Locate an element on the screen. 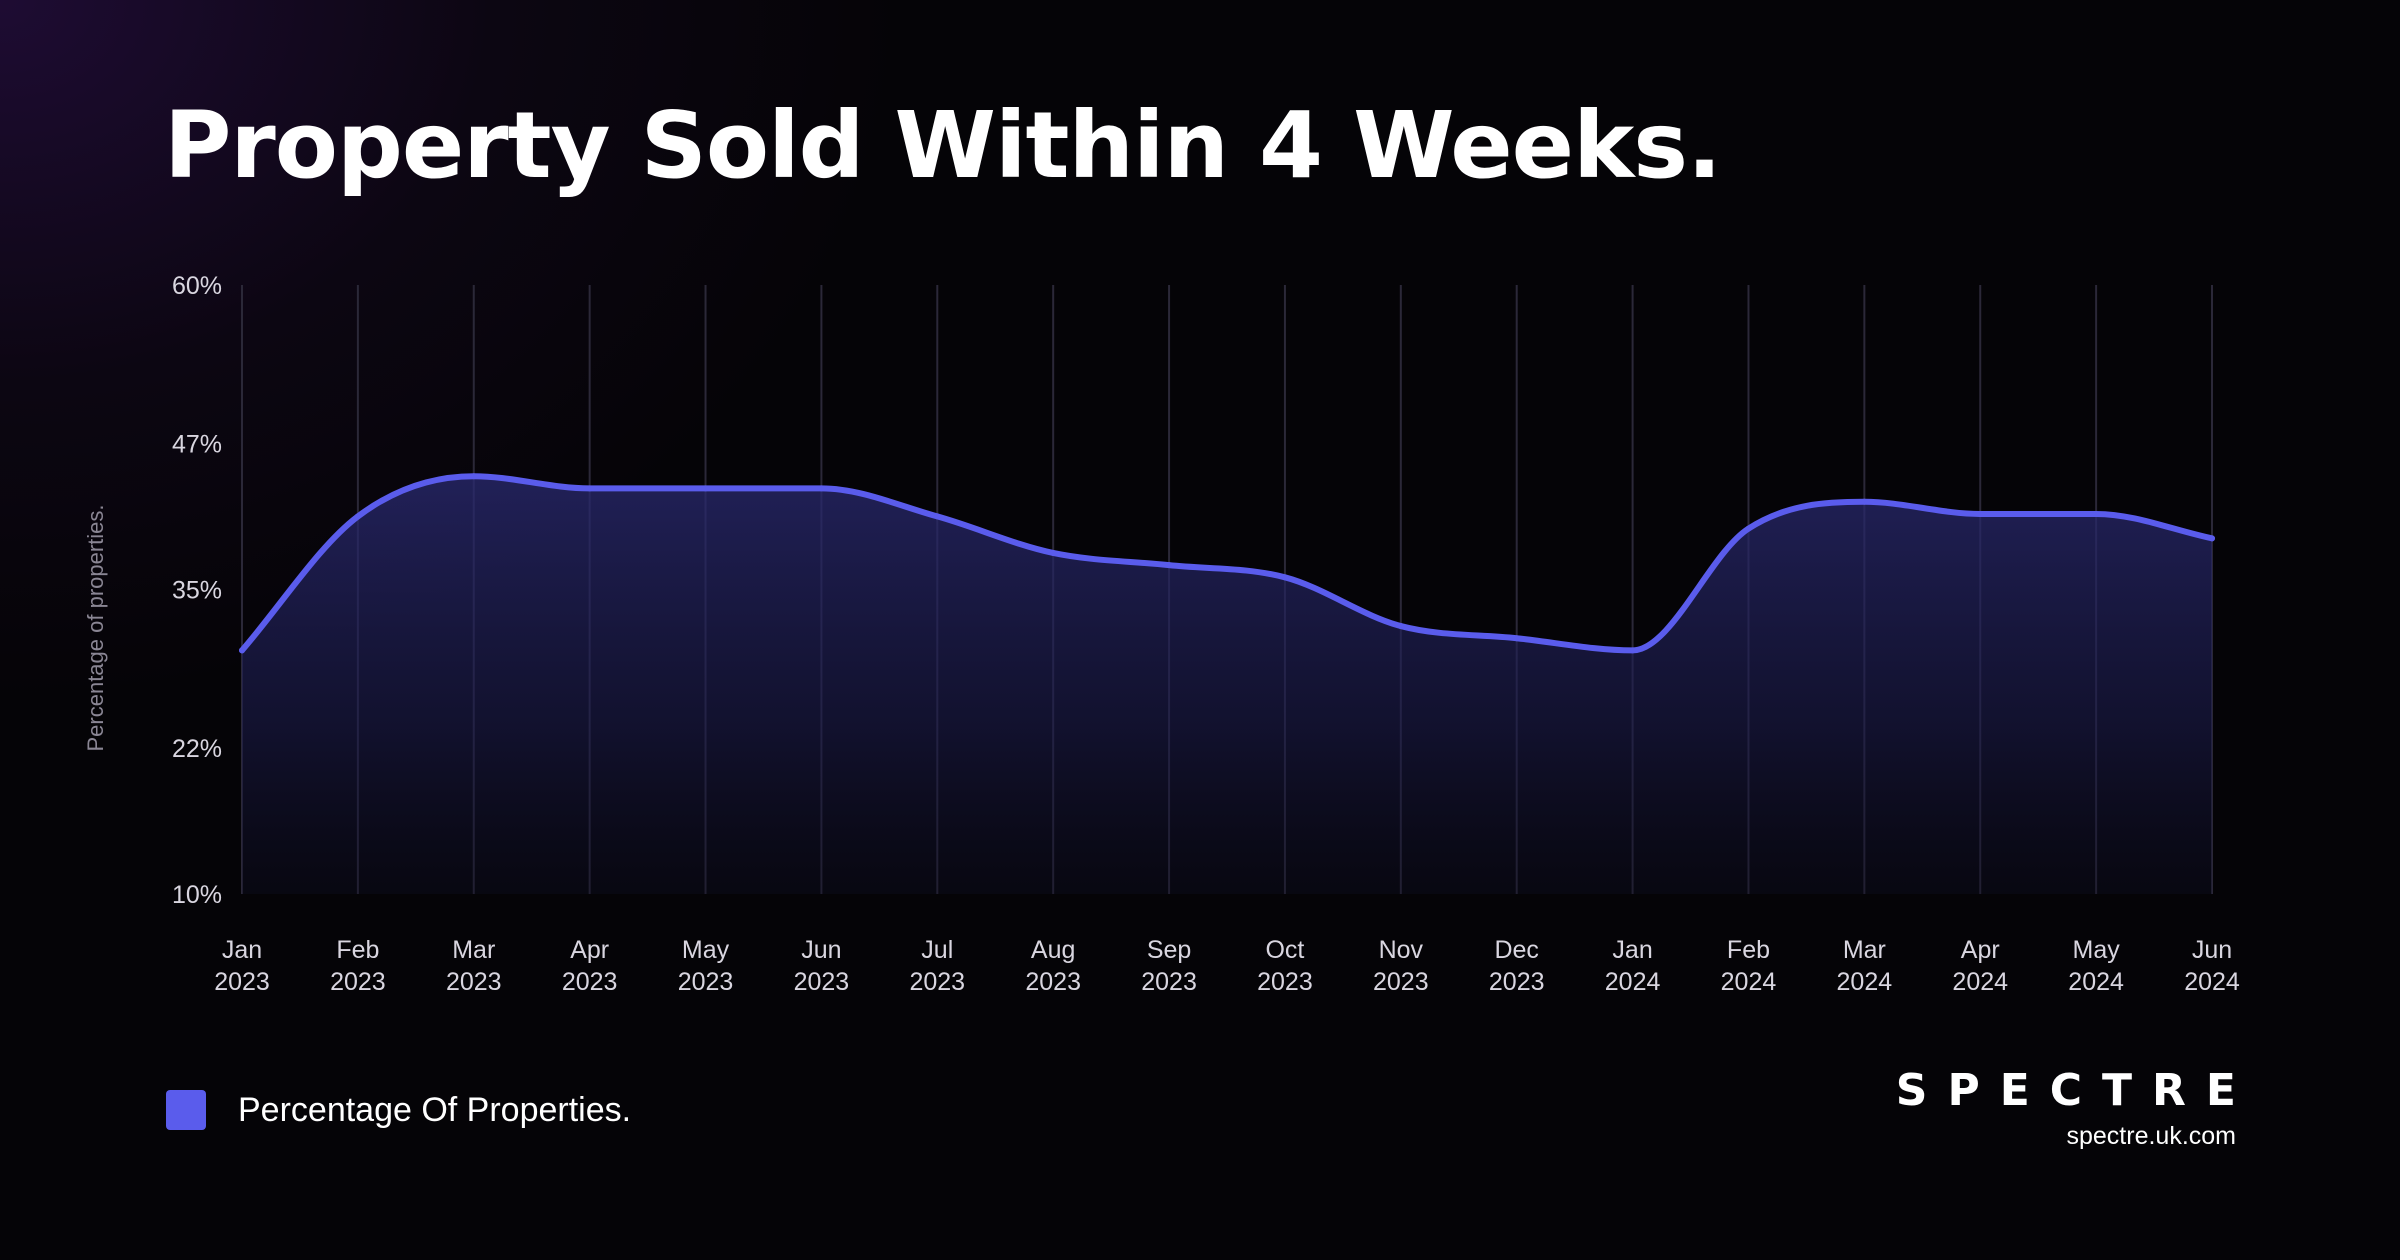 Image resolution: width=2400 pixels, height=1260 pixels. y-tick-label: 35% is located at coordinates (197, 591).